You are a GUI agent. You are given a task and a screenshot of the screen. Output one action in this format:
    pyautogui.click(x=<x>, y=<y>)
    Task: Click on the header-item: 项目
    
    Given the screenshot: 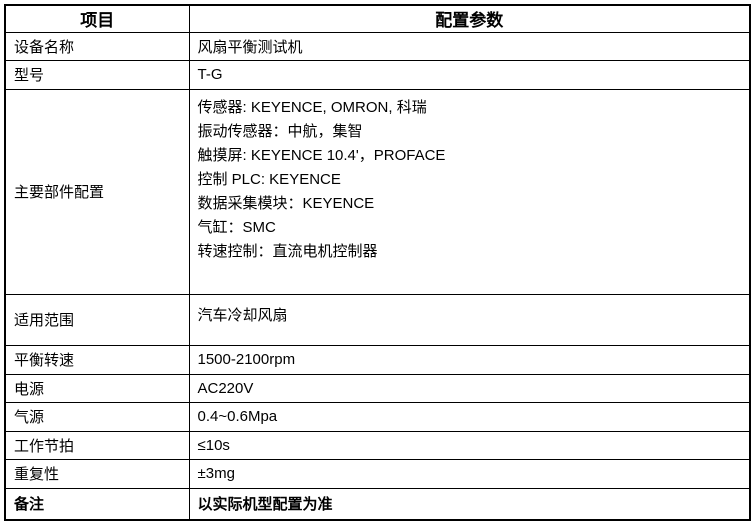 What is the action you would take?
    pyautogui.click(x=97, y=18)
    